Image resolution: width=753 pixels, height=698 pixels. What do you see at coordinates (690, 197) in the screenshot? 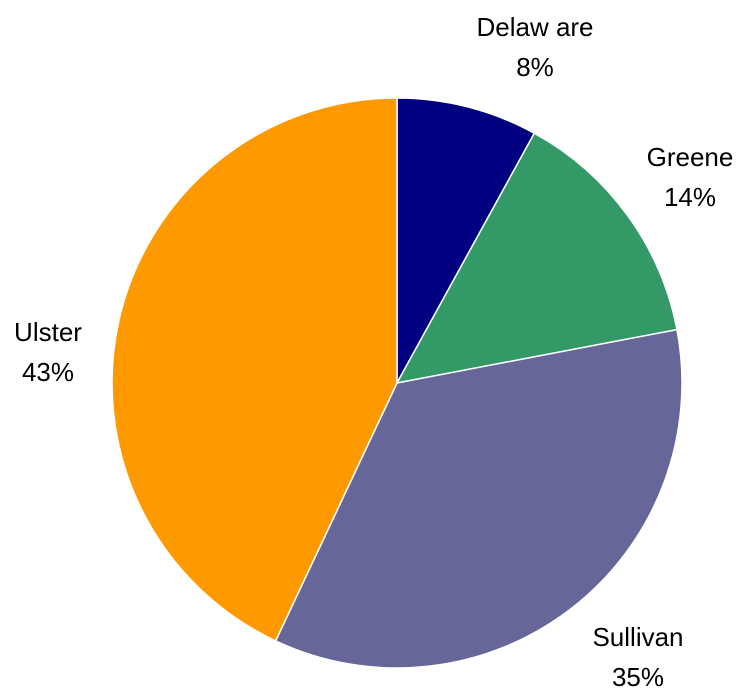
I see `slice-percent-greene: 14%` at bounding box center [690, 197].